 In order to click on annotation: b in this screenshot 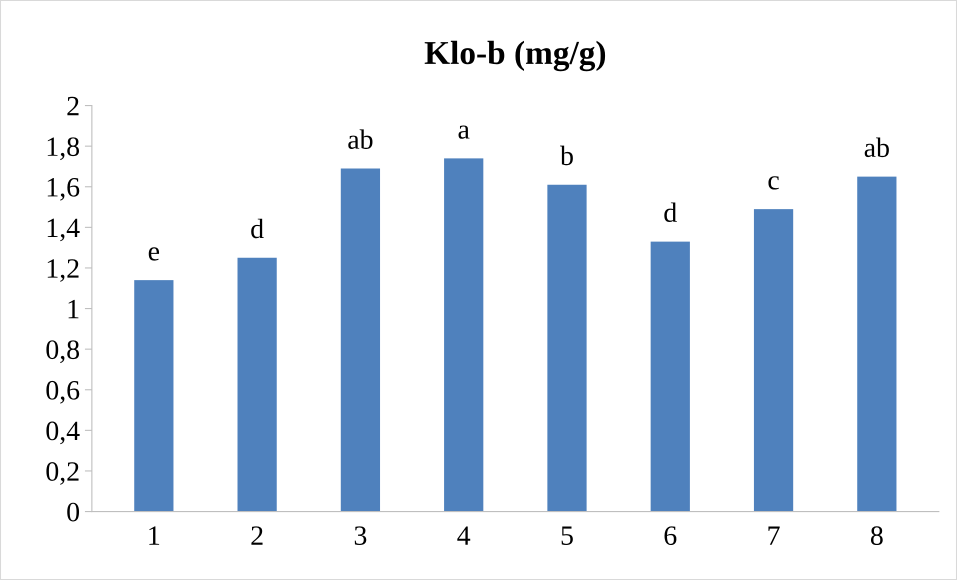, I will do `click(566, 156)`.